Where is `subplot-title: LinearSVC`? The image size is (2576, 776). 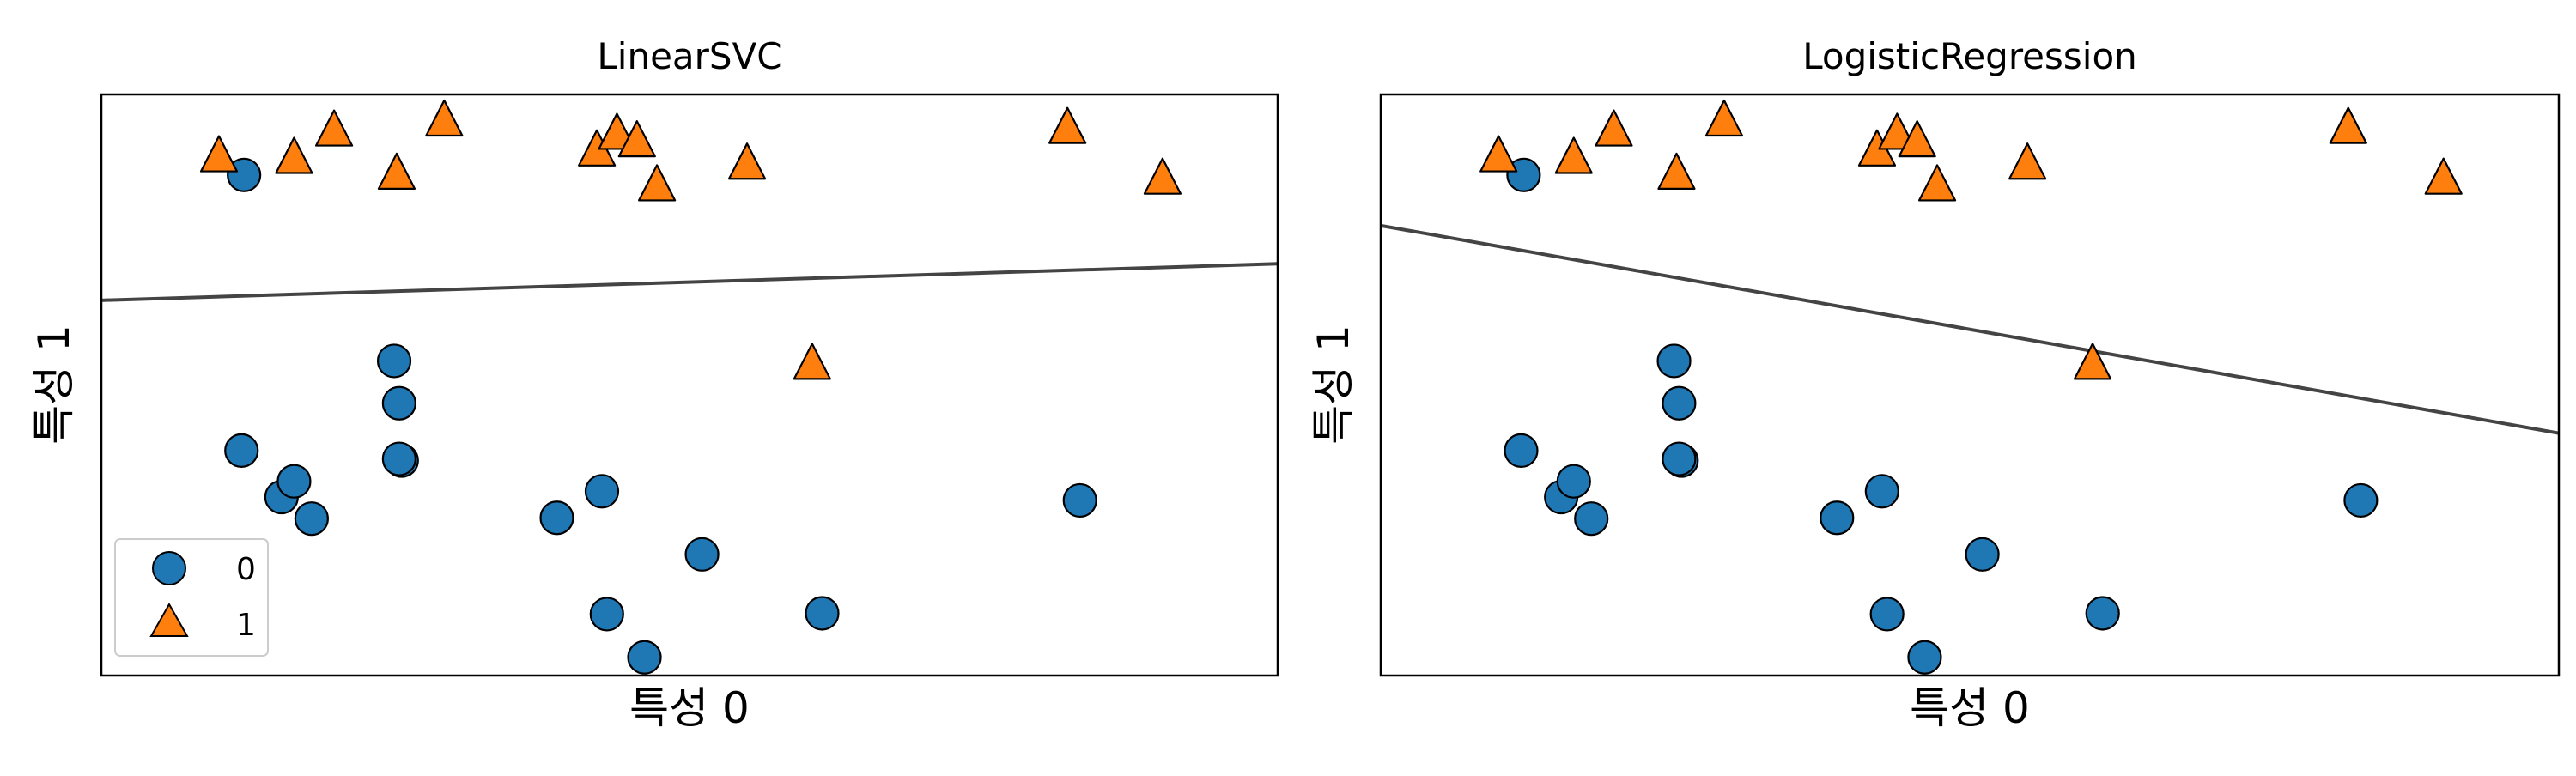 subplot-title: LinearSVC is located at coordinates (689, 56).